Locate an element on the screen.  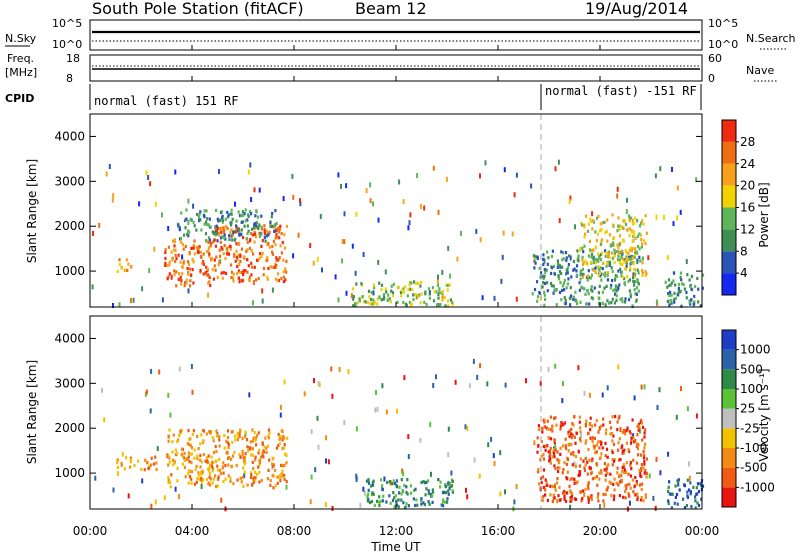
date-title: 19/Aug/2014 is located at coordinates (636, 9).